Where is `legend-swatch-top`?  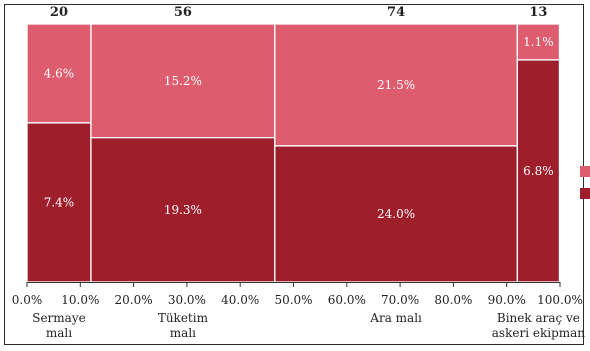 legend-swatch-top is located at coordinates (585, 171).